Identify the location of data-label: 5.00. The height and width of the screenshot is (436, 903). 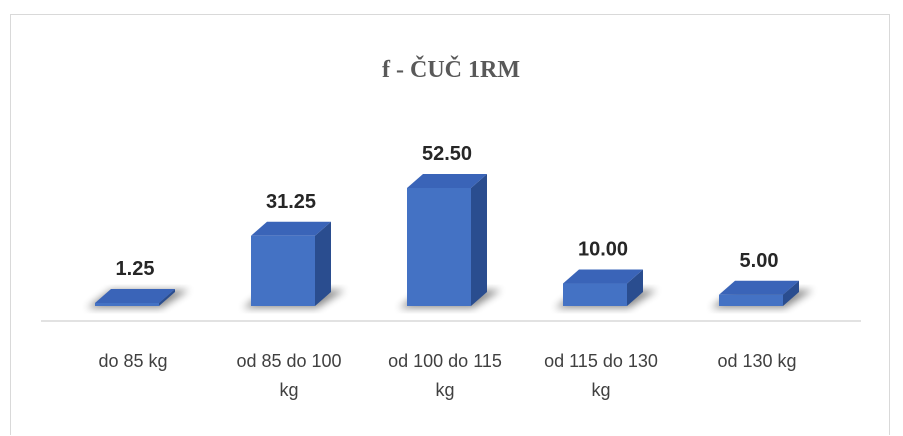
(759, 261).